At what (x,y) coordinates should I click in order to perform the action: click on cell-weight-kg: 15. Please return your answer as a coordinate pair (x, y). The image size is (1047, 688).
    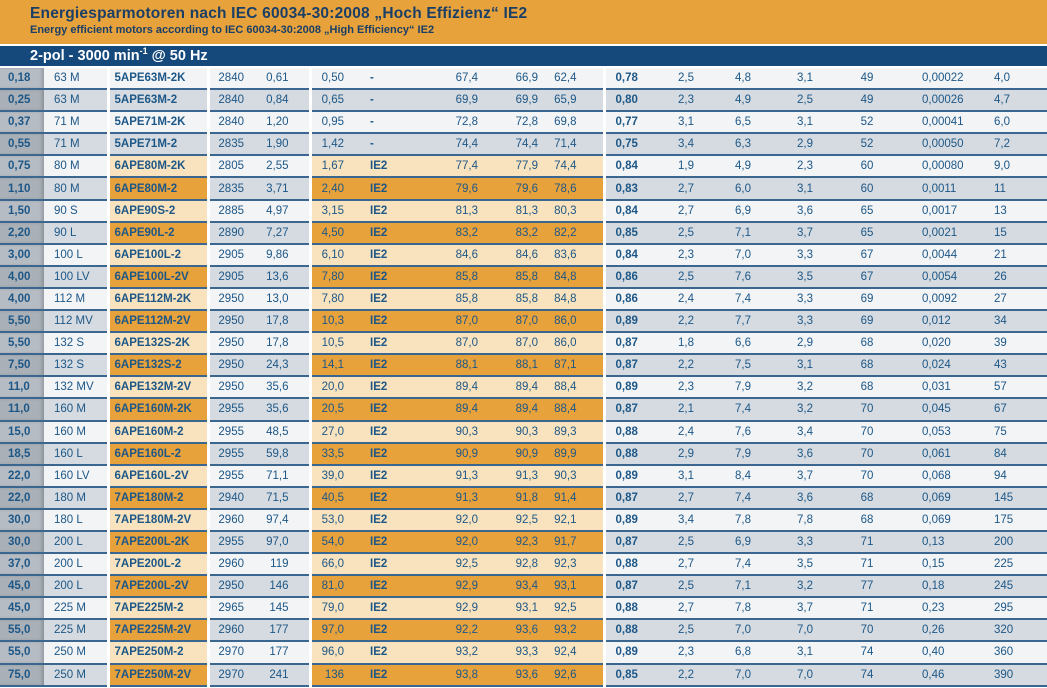
    Looking at the image, I should click on (1016, 232).